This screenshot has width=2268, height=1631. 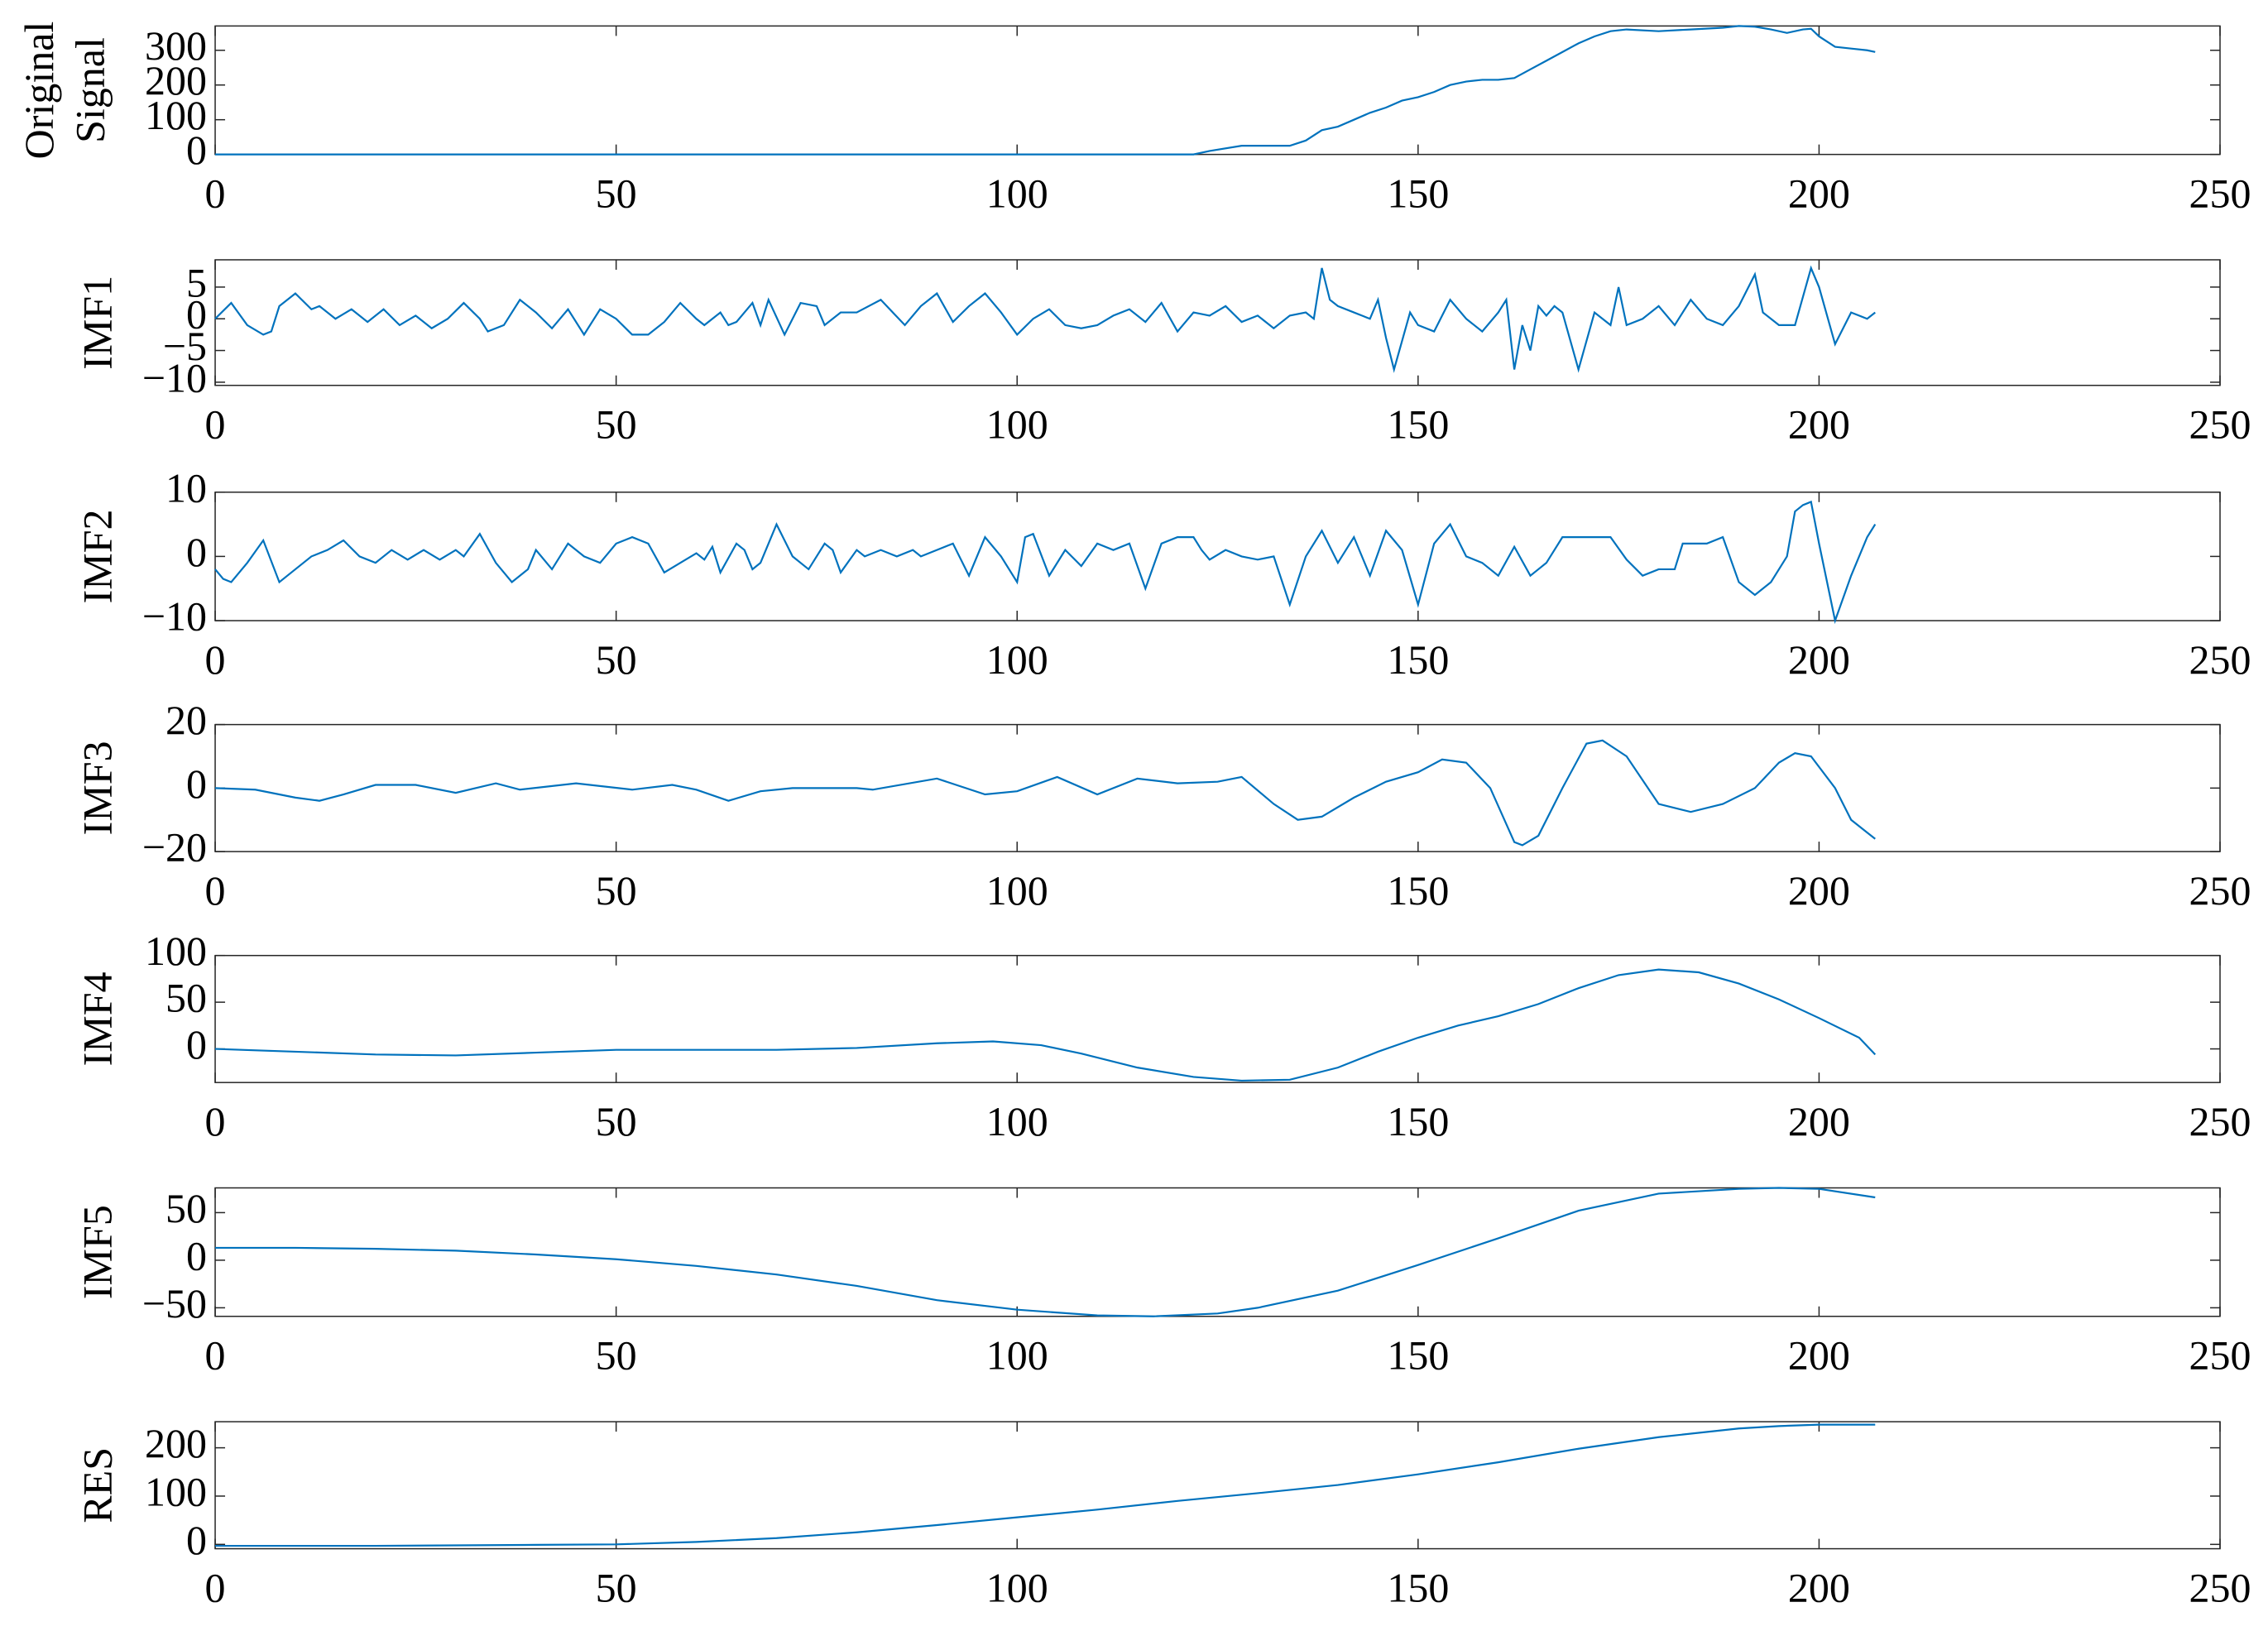 What do you see at coordinates (185, 346) in the screenshot?
I see `y-tick-label: −5` at bounding box center [185, 346].